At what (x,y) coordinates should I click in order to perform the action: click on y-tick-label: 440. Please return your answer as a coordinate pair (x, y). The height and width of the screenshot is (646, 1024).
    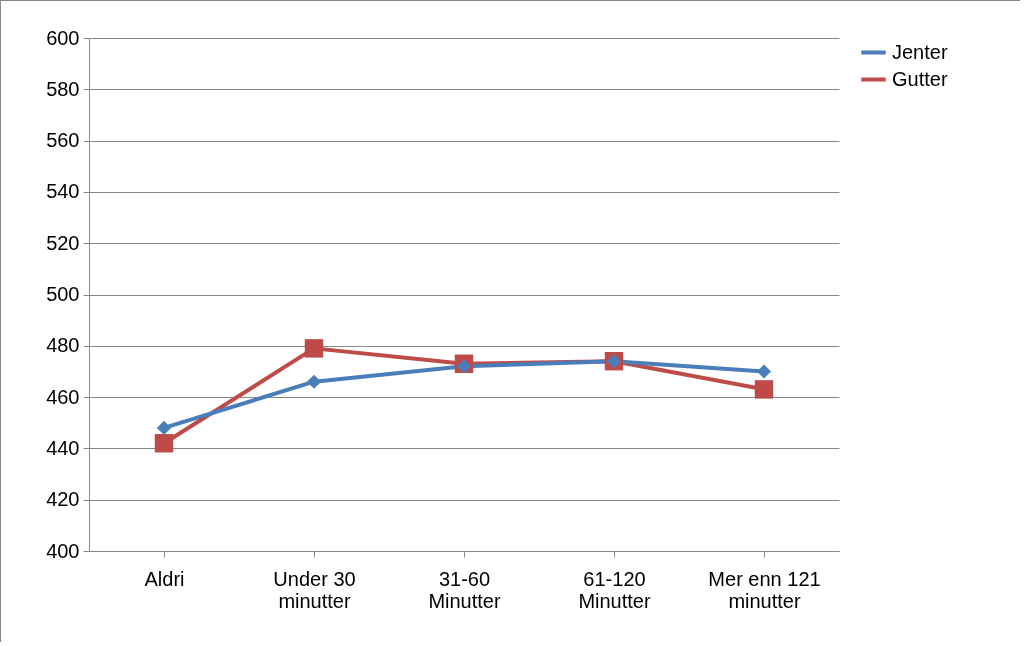
    Looking at the image, I should click on (63, 447).